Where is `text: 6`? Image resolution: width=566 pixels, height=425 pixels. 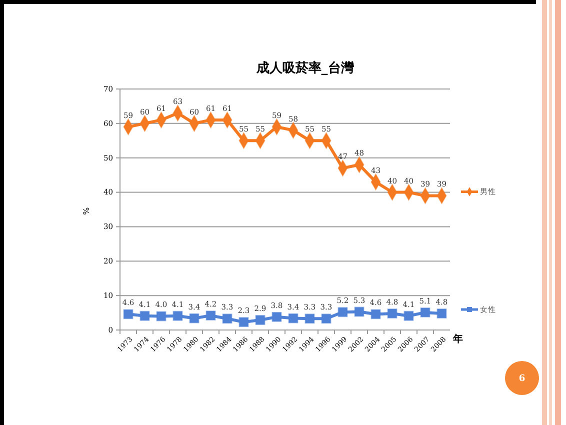
text: 6 is located at coordinates (522, 379).